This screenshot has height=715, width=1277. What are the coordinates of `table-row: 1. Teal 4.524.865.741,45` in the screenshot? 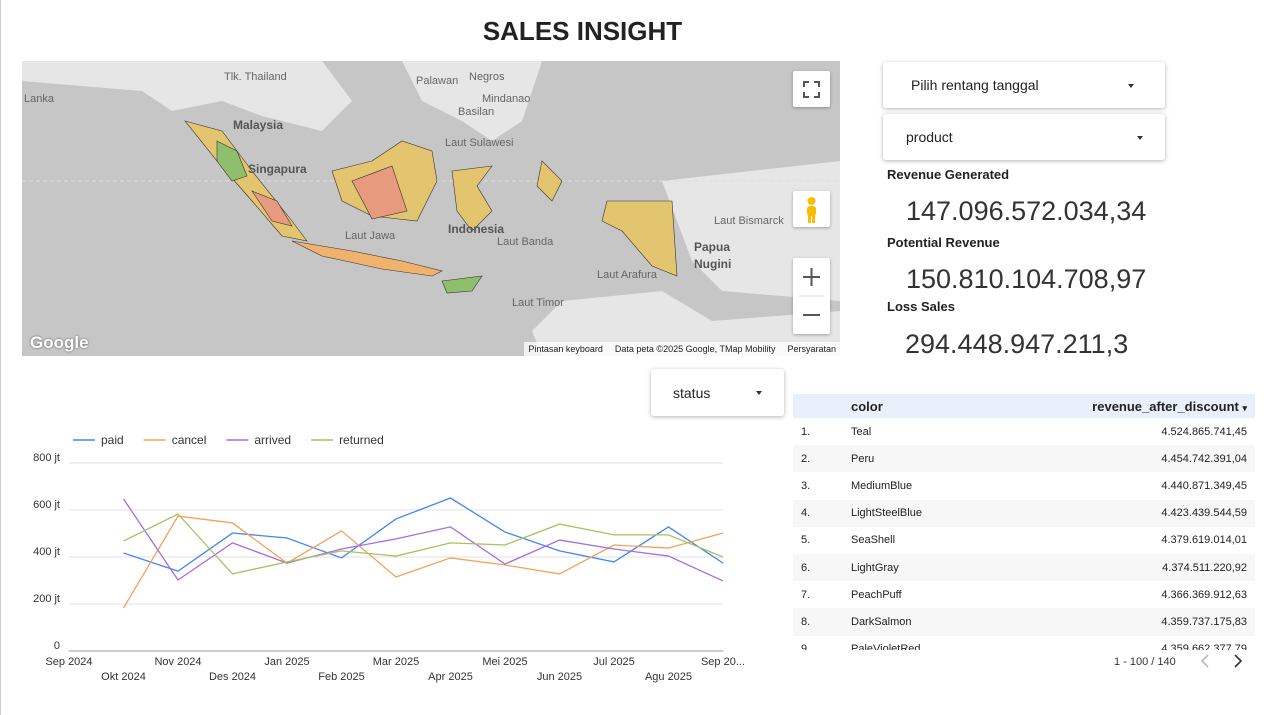 It's located at (1024, 431).